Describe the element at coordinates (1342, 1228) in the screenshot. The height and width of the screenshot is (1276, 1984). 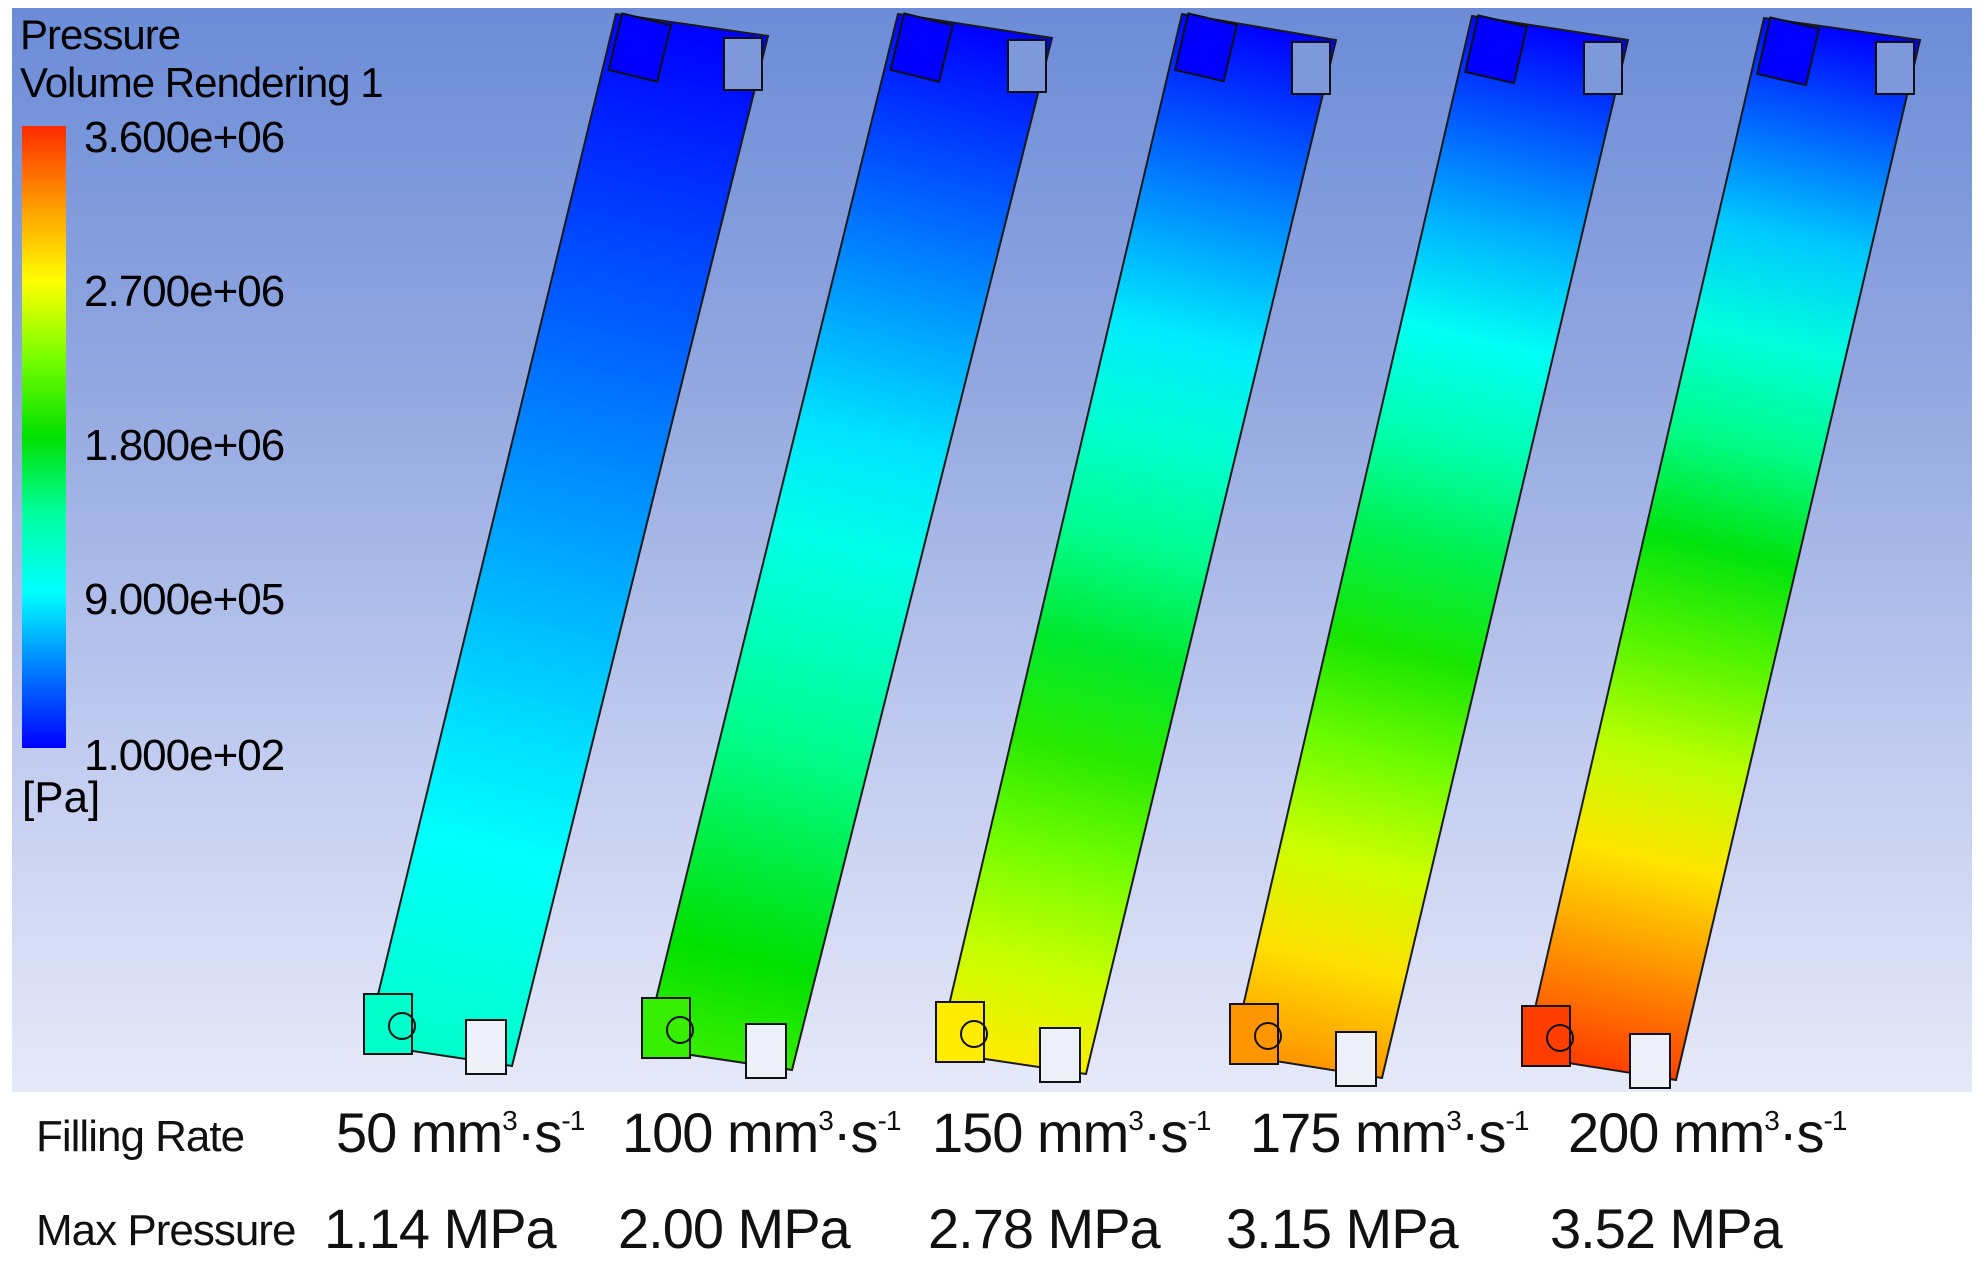
I see `max-pressure-value: 3.15 MPa` at that location.